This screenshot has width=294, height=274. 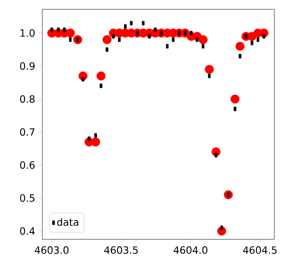 What do you see at coordinates (27, 99) in the screenshot?
I see `y-tick-label: 0.8` at bounding box center [27, 99].